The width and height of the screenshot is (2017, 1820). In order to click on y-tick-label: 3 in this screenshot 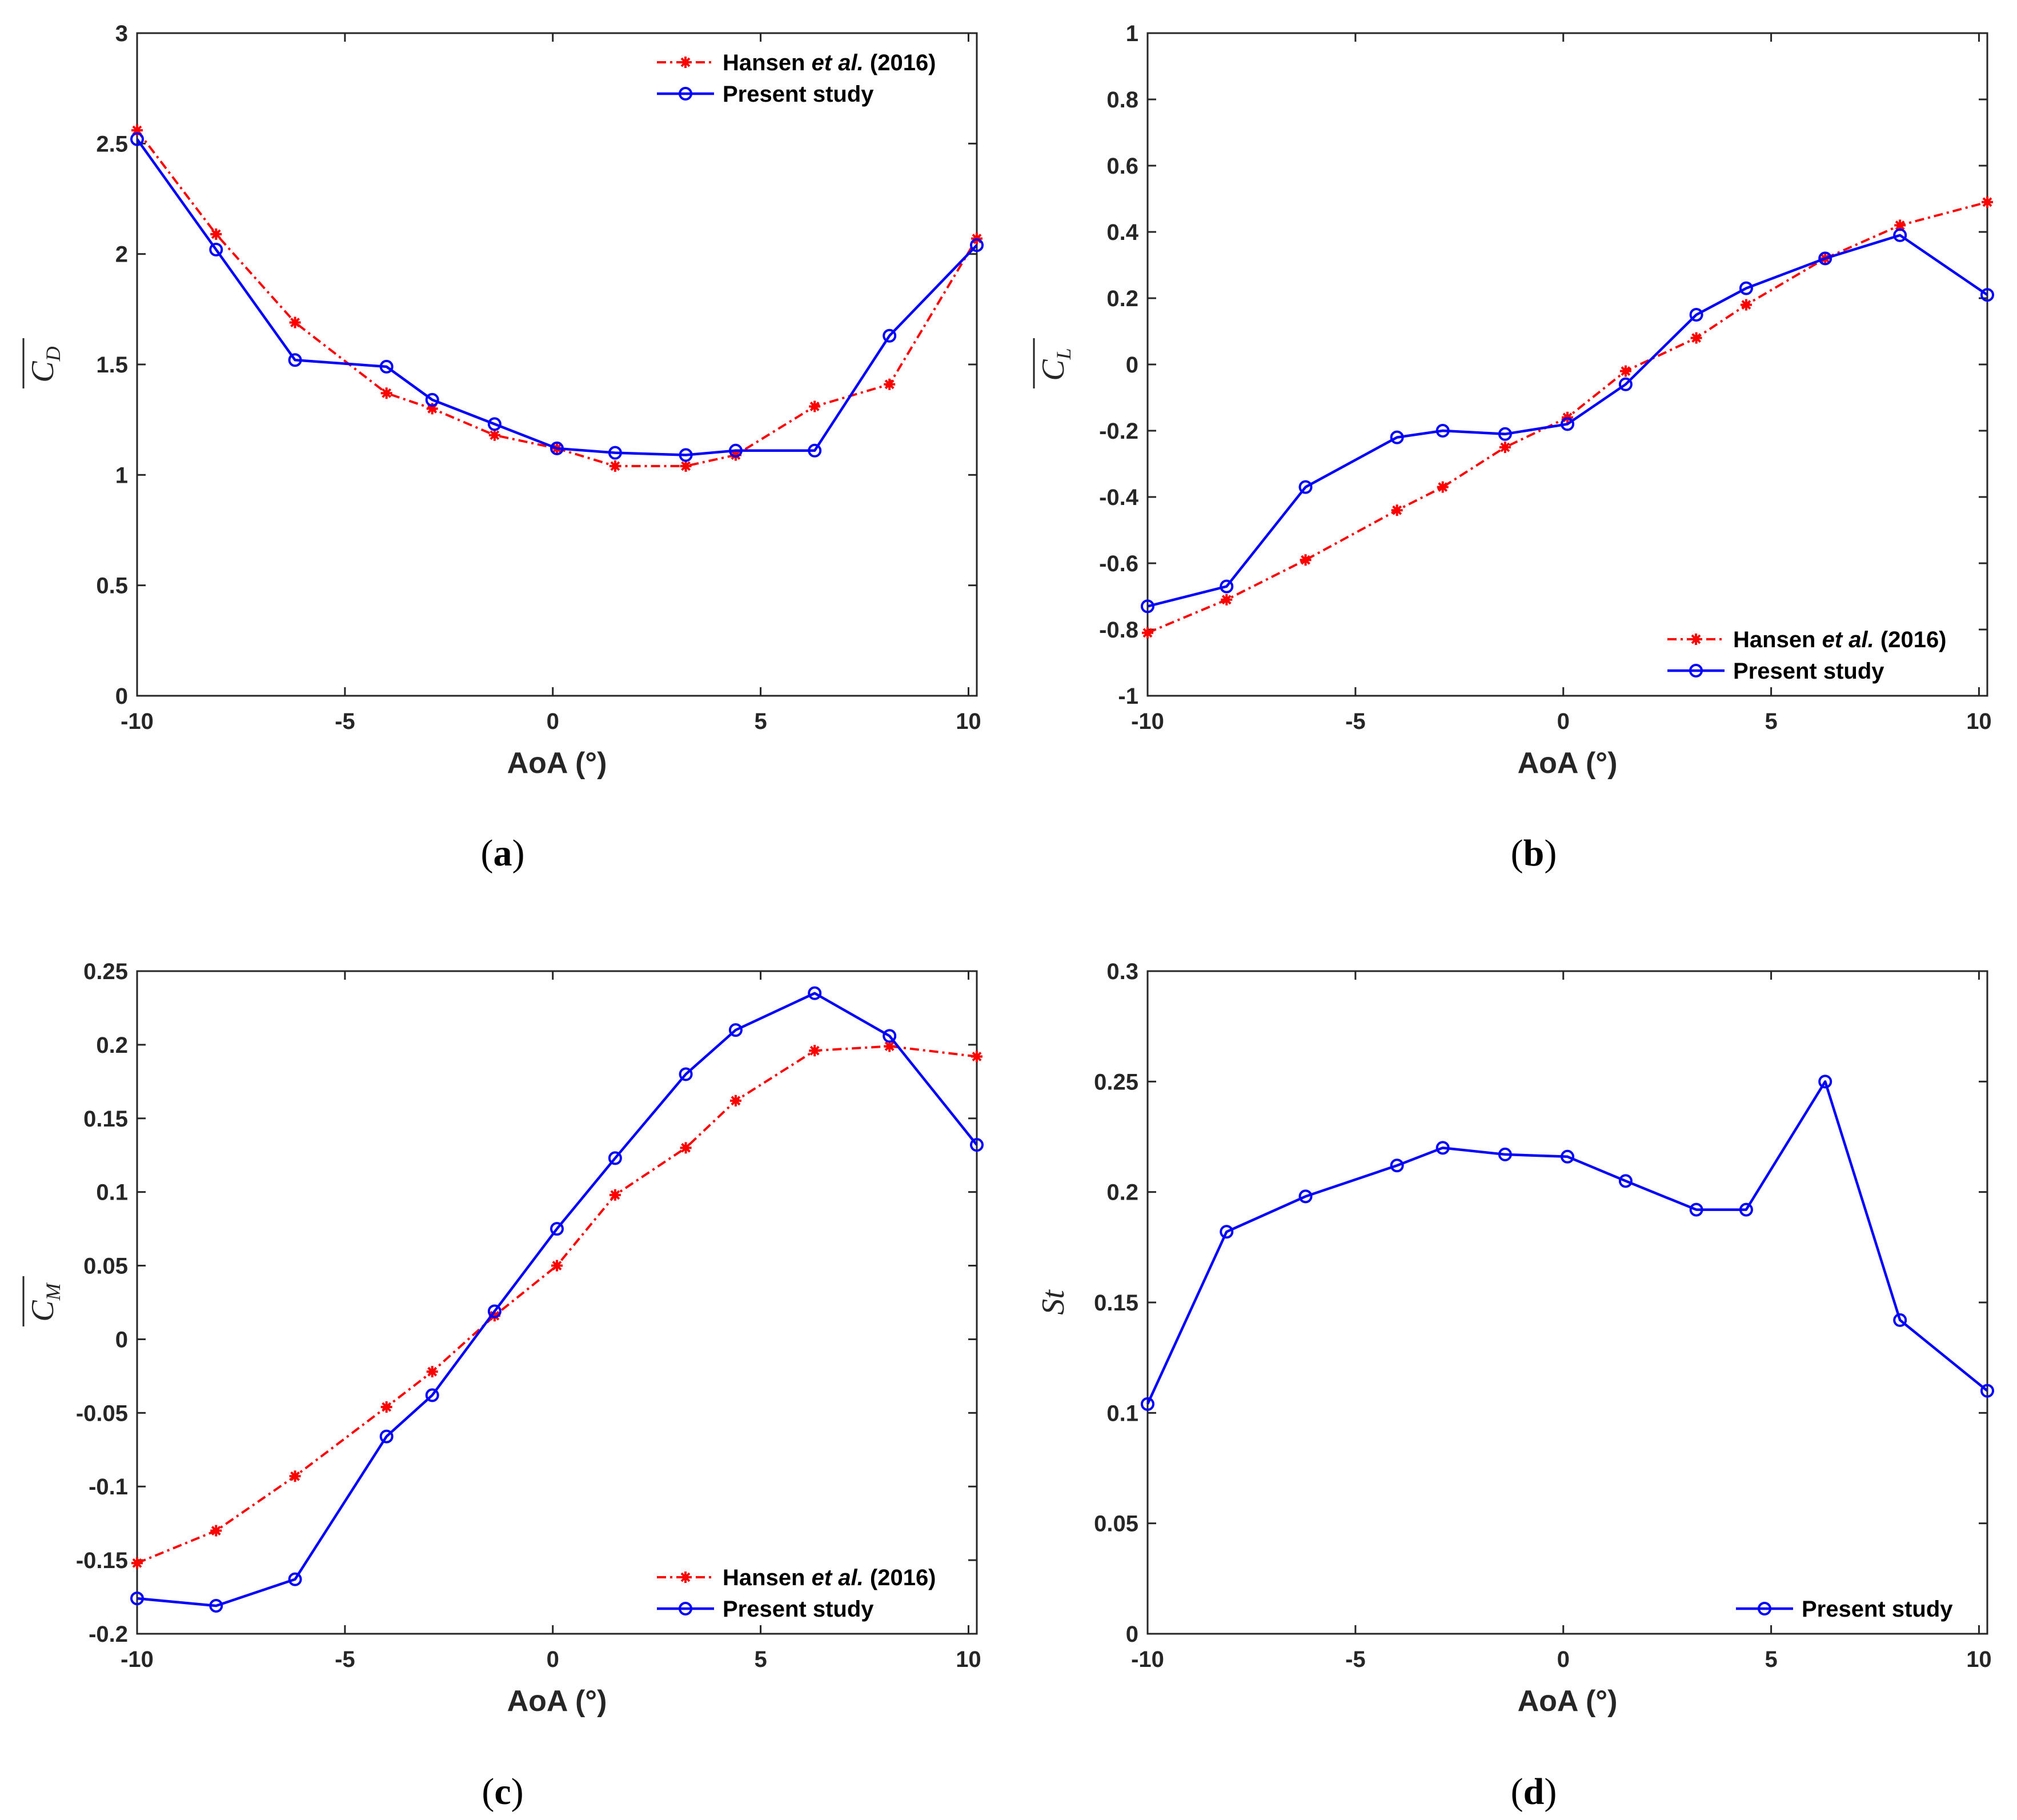, I will do `click(121, 33)`.